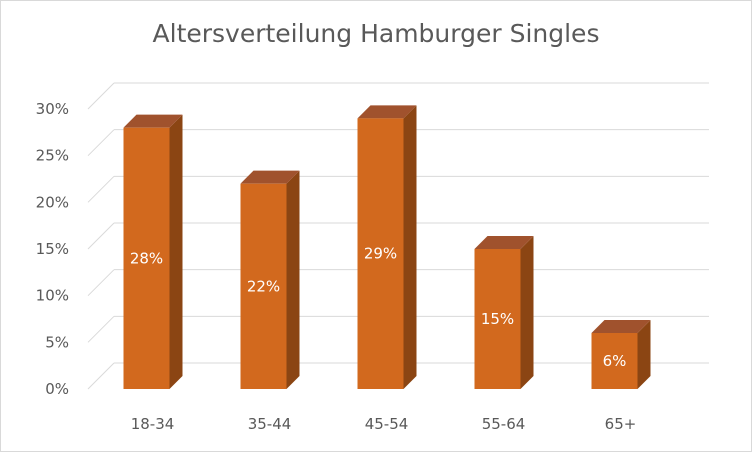  I want to click on y-tick-label: 5%, so click(57, 342).